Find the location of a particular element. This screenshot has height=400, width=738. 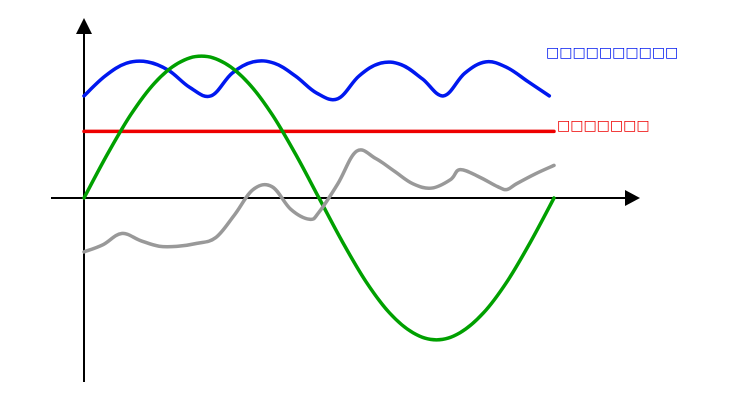

series-label-ripple: □□□□□□□□□□ is located at coordinates (612, 53).